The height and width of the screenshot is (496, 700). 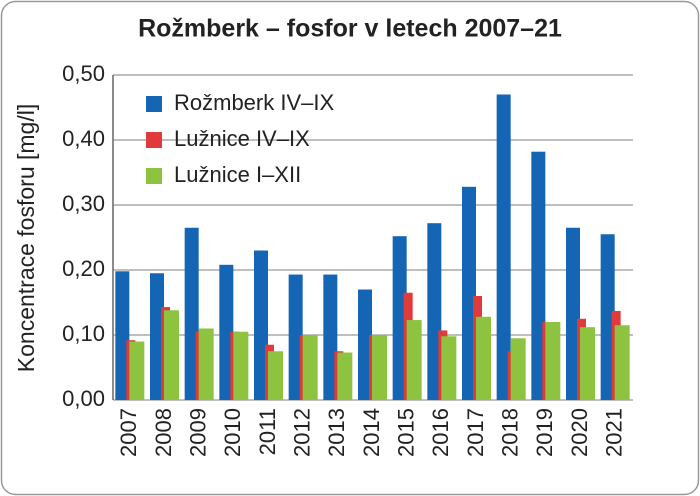 I want to click on x-tick-label: 2011, so click(x=267, y=431).